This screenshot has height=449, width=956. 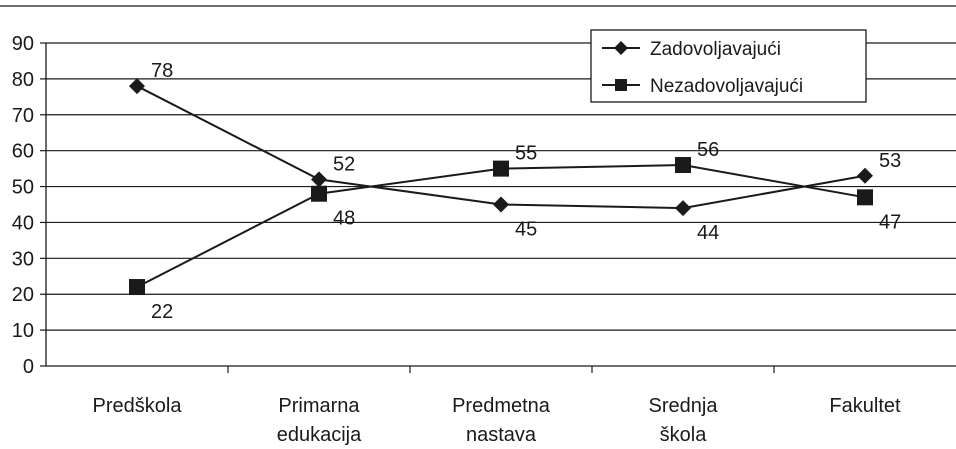 I want to click on x-category-label-line: Srednja, so click(x=684, y=406).